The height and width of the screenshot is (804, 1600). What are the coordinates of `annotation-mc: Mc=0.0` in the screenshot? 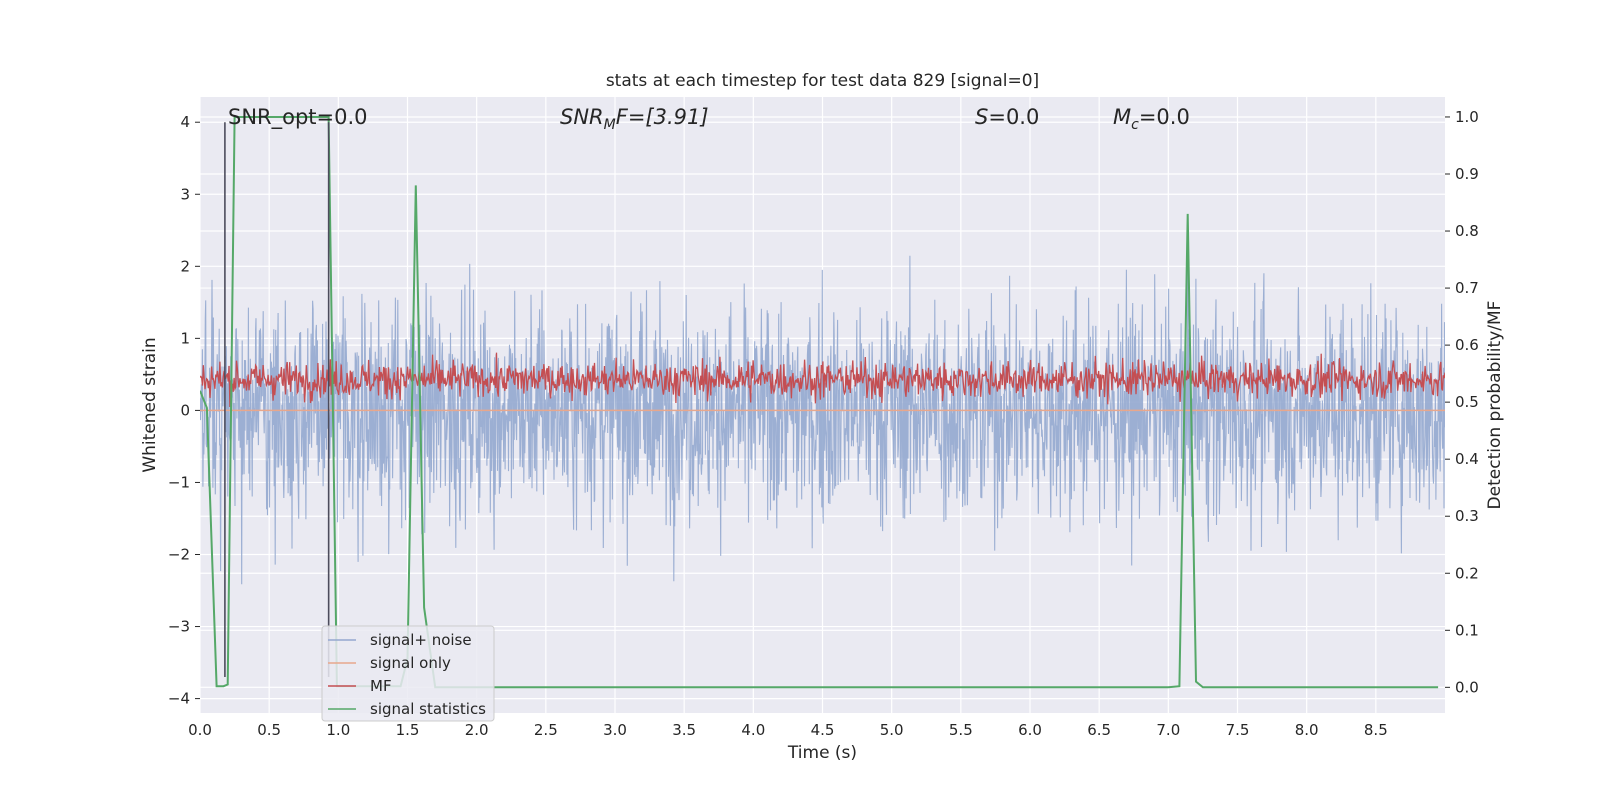 It's located at (1151, 119).